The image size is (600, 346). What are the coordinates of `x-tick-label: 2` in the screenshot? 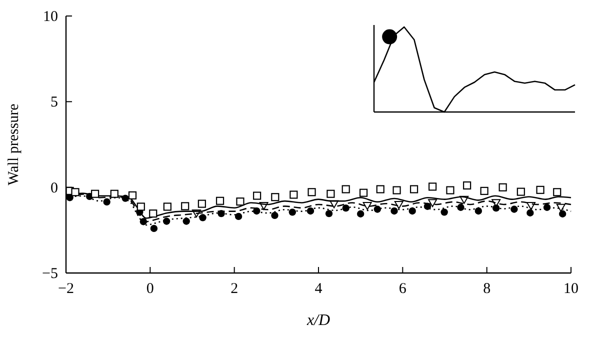 It's located at (234, 289).